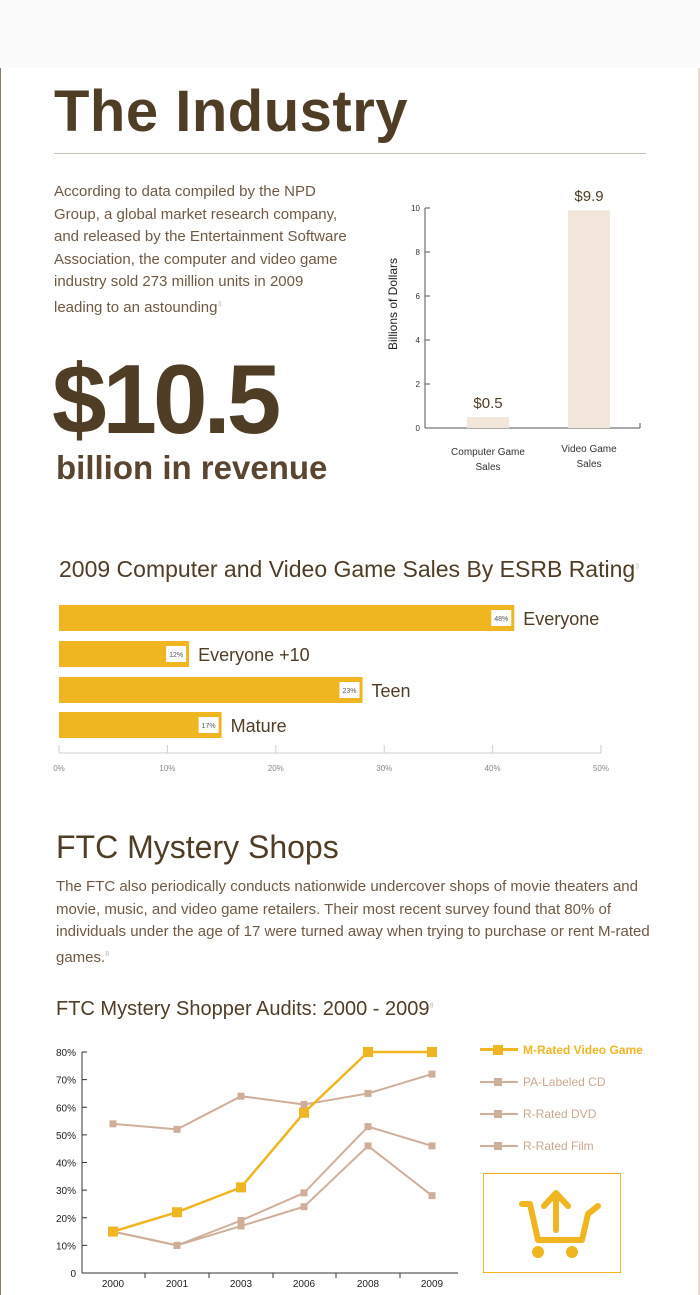 The height and width of the screenshot is (1295, 700). I want to click on legend-label: R-Rated Film, so click(558, 1146).